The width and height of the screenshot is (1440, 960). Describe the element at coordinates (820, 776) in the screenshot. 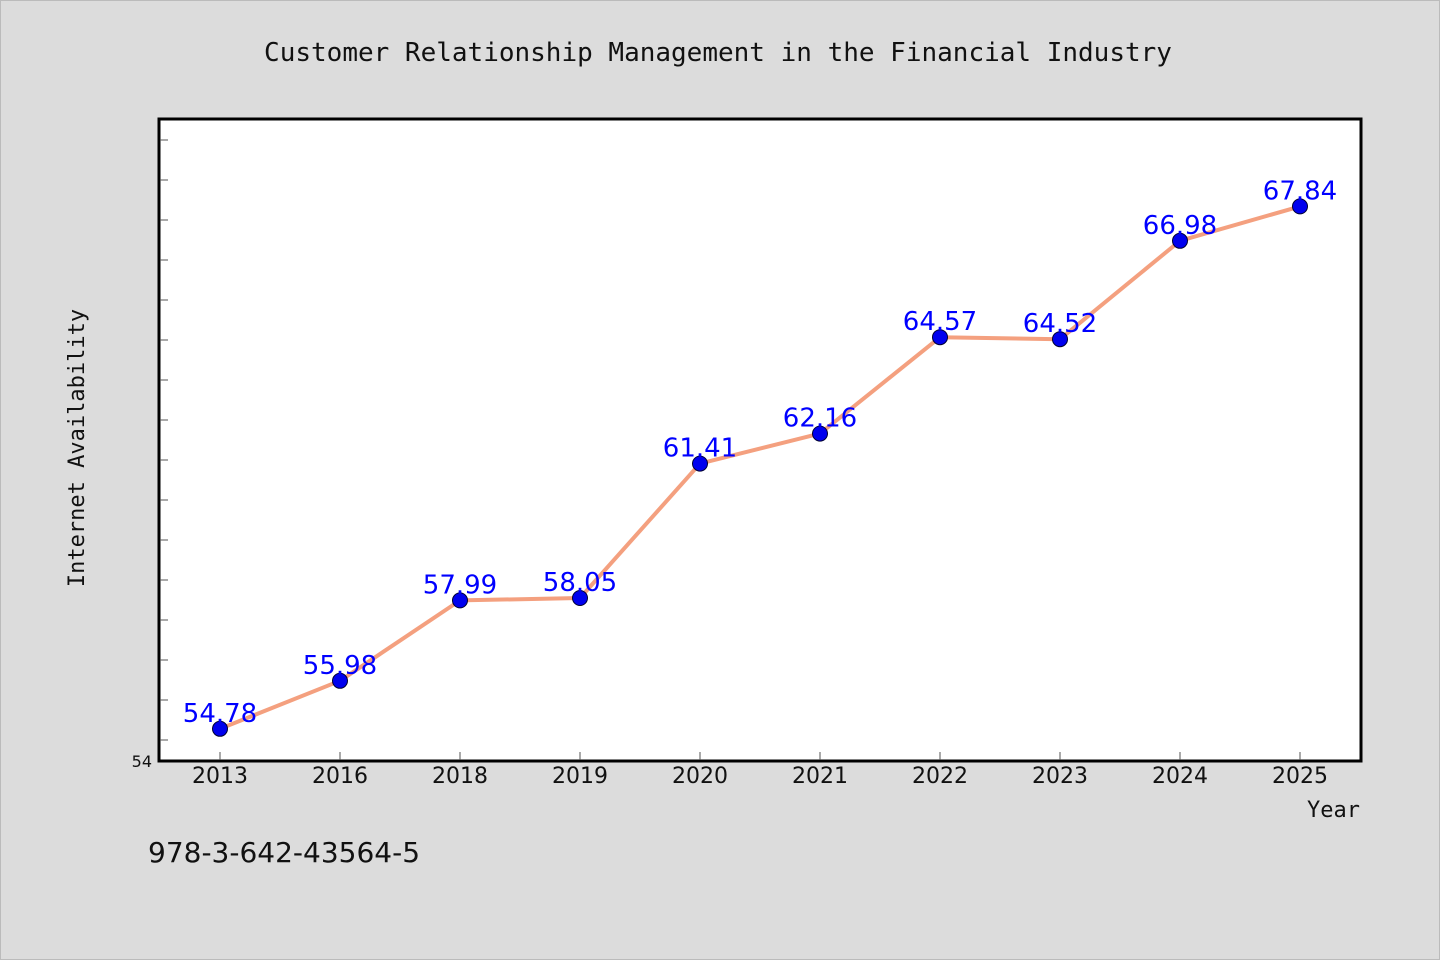

I see `x-tick-label: 2021` at that location.